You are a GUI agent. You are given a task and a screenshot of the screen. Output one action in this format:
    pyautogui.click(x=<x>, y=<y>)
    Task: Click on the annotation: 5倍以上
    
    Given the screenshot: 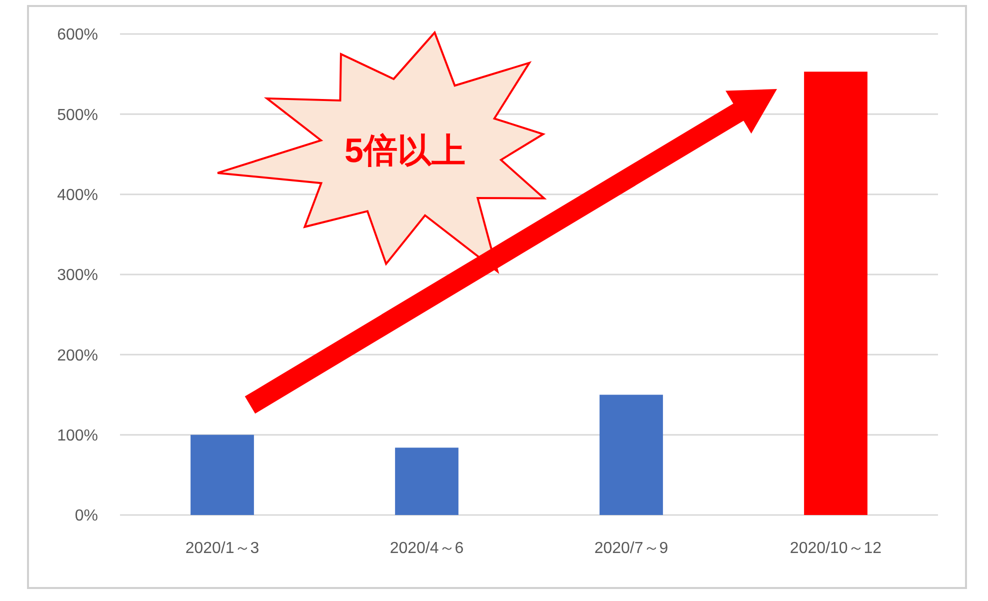 What is the action you would take?
    pyautogui.click(x=405, y=151)
    